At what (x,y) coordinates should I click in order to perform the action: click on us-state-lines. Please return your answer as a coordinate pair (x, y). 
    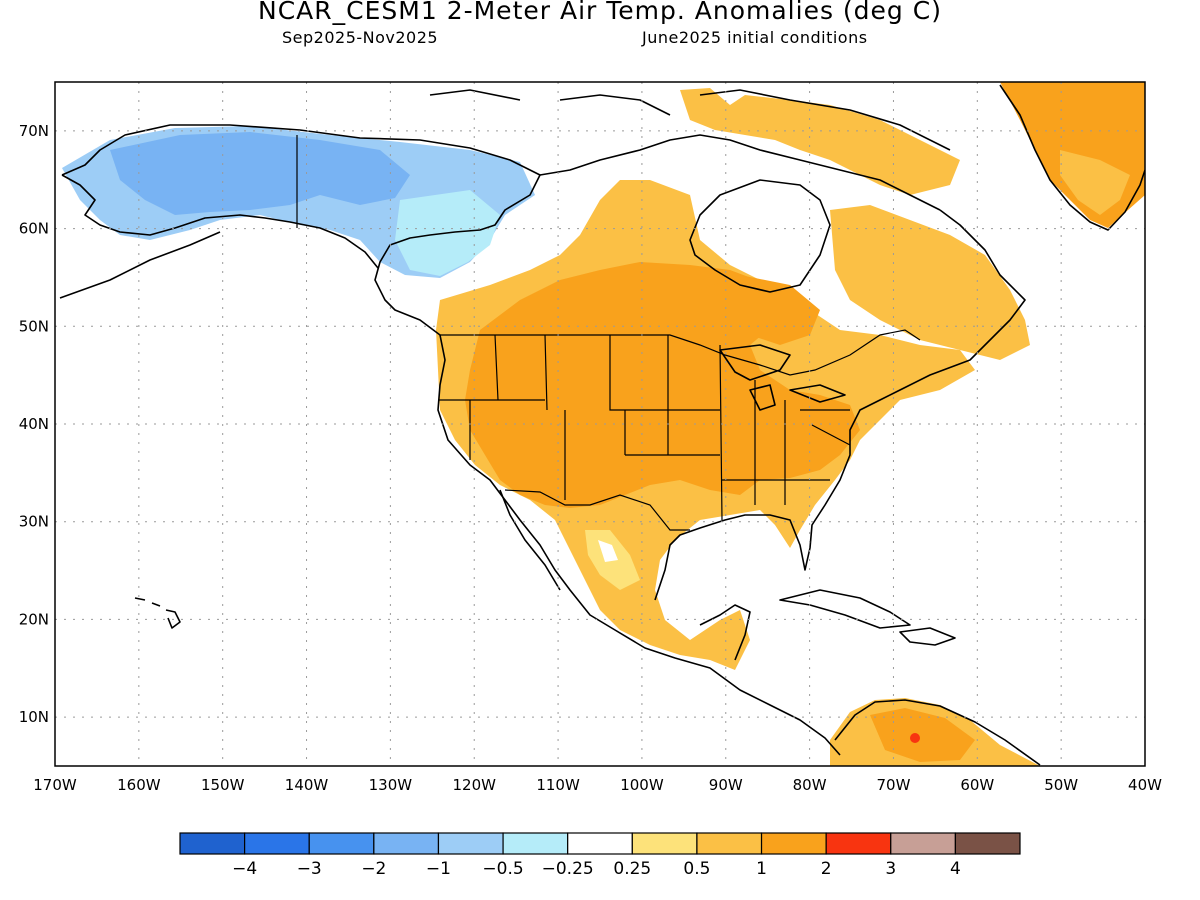
    Looking at the image, I should click on (644, 427).